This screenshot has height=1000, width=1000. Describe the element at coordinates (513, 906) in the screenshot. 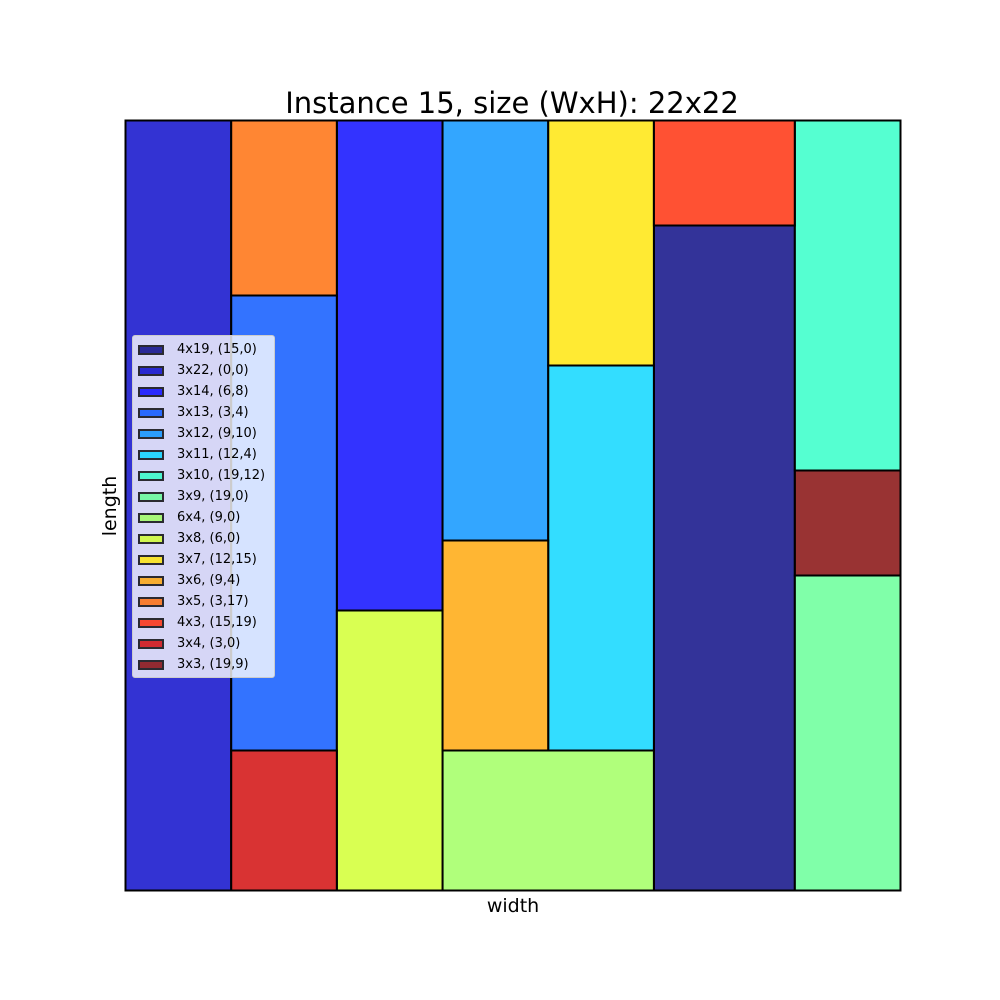

I see `x-axis-label: width` at that location.